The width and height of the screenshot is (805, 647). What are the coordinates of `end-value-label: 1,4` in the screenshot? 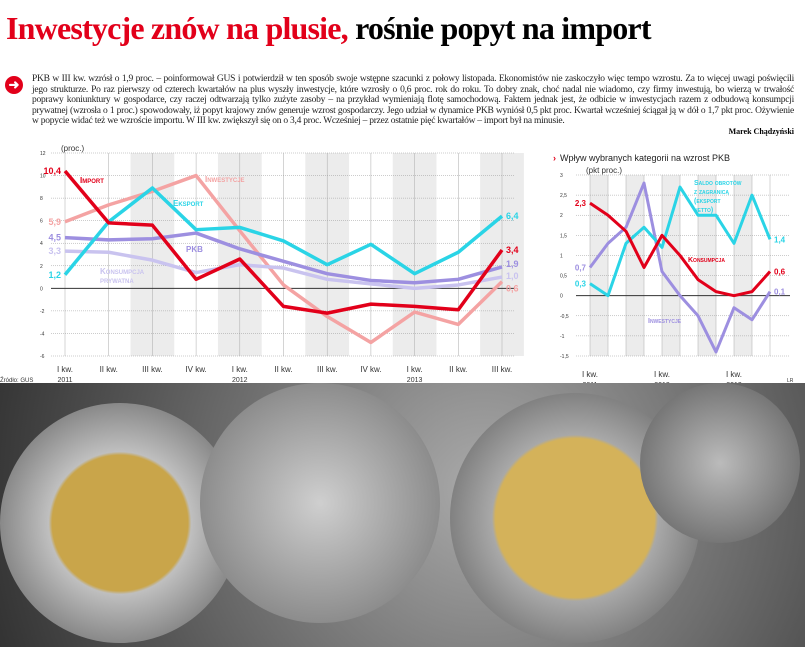 It's located at (780, 239).